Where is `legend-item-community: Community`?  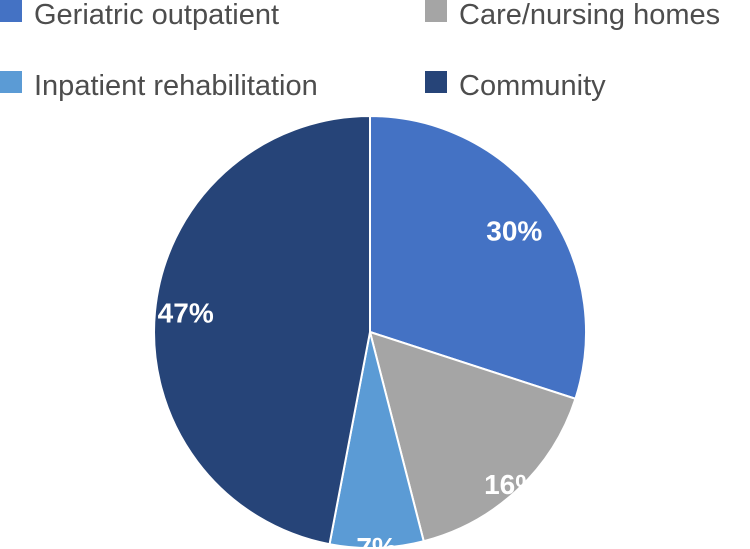 legend-item-community: Community is located at coordinates (515, 86).